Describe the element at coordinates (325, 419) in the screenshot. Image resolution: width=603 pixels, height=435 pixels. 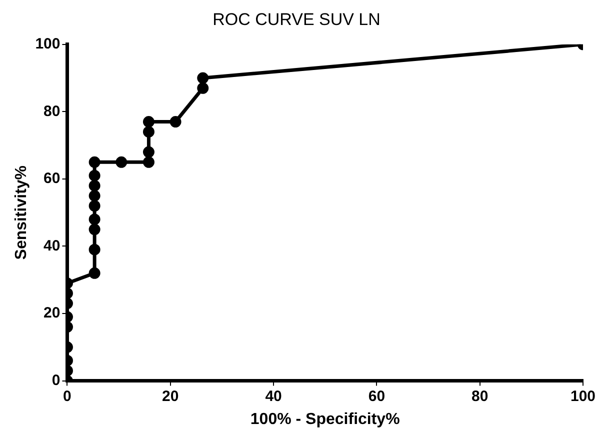
I see `x-axis-title: 100% - Specificity%` at that location.